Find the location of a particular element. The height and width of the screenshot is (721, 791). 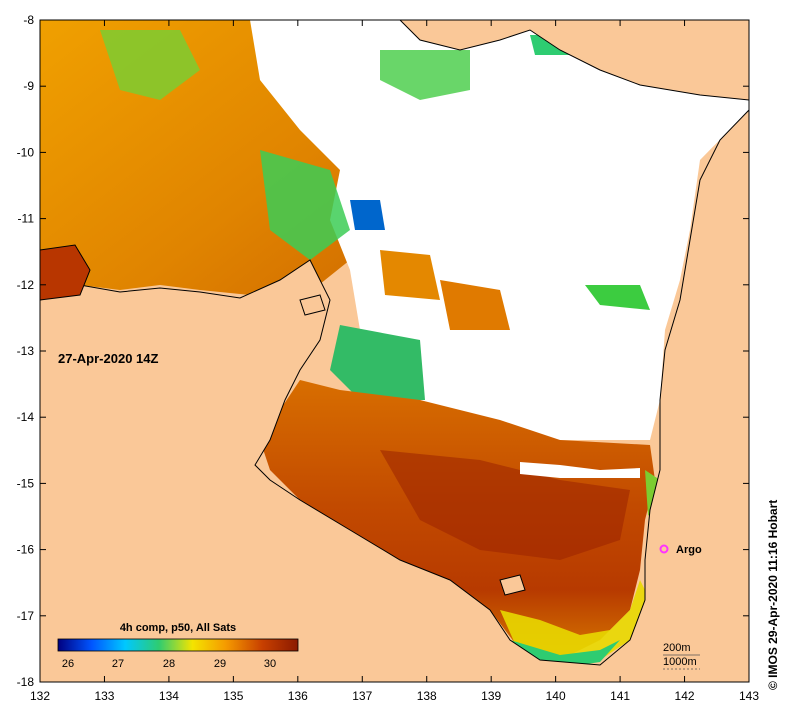

y-tick-label: -18 is located at coordinates (26, 682).